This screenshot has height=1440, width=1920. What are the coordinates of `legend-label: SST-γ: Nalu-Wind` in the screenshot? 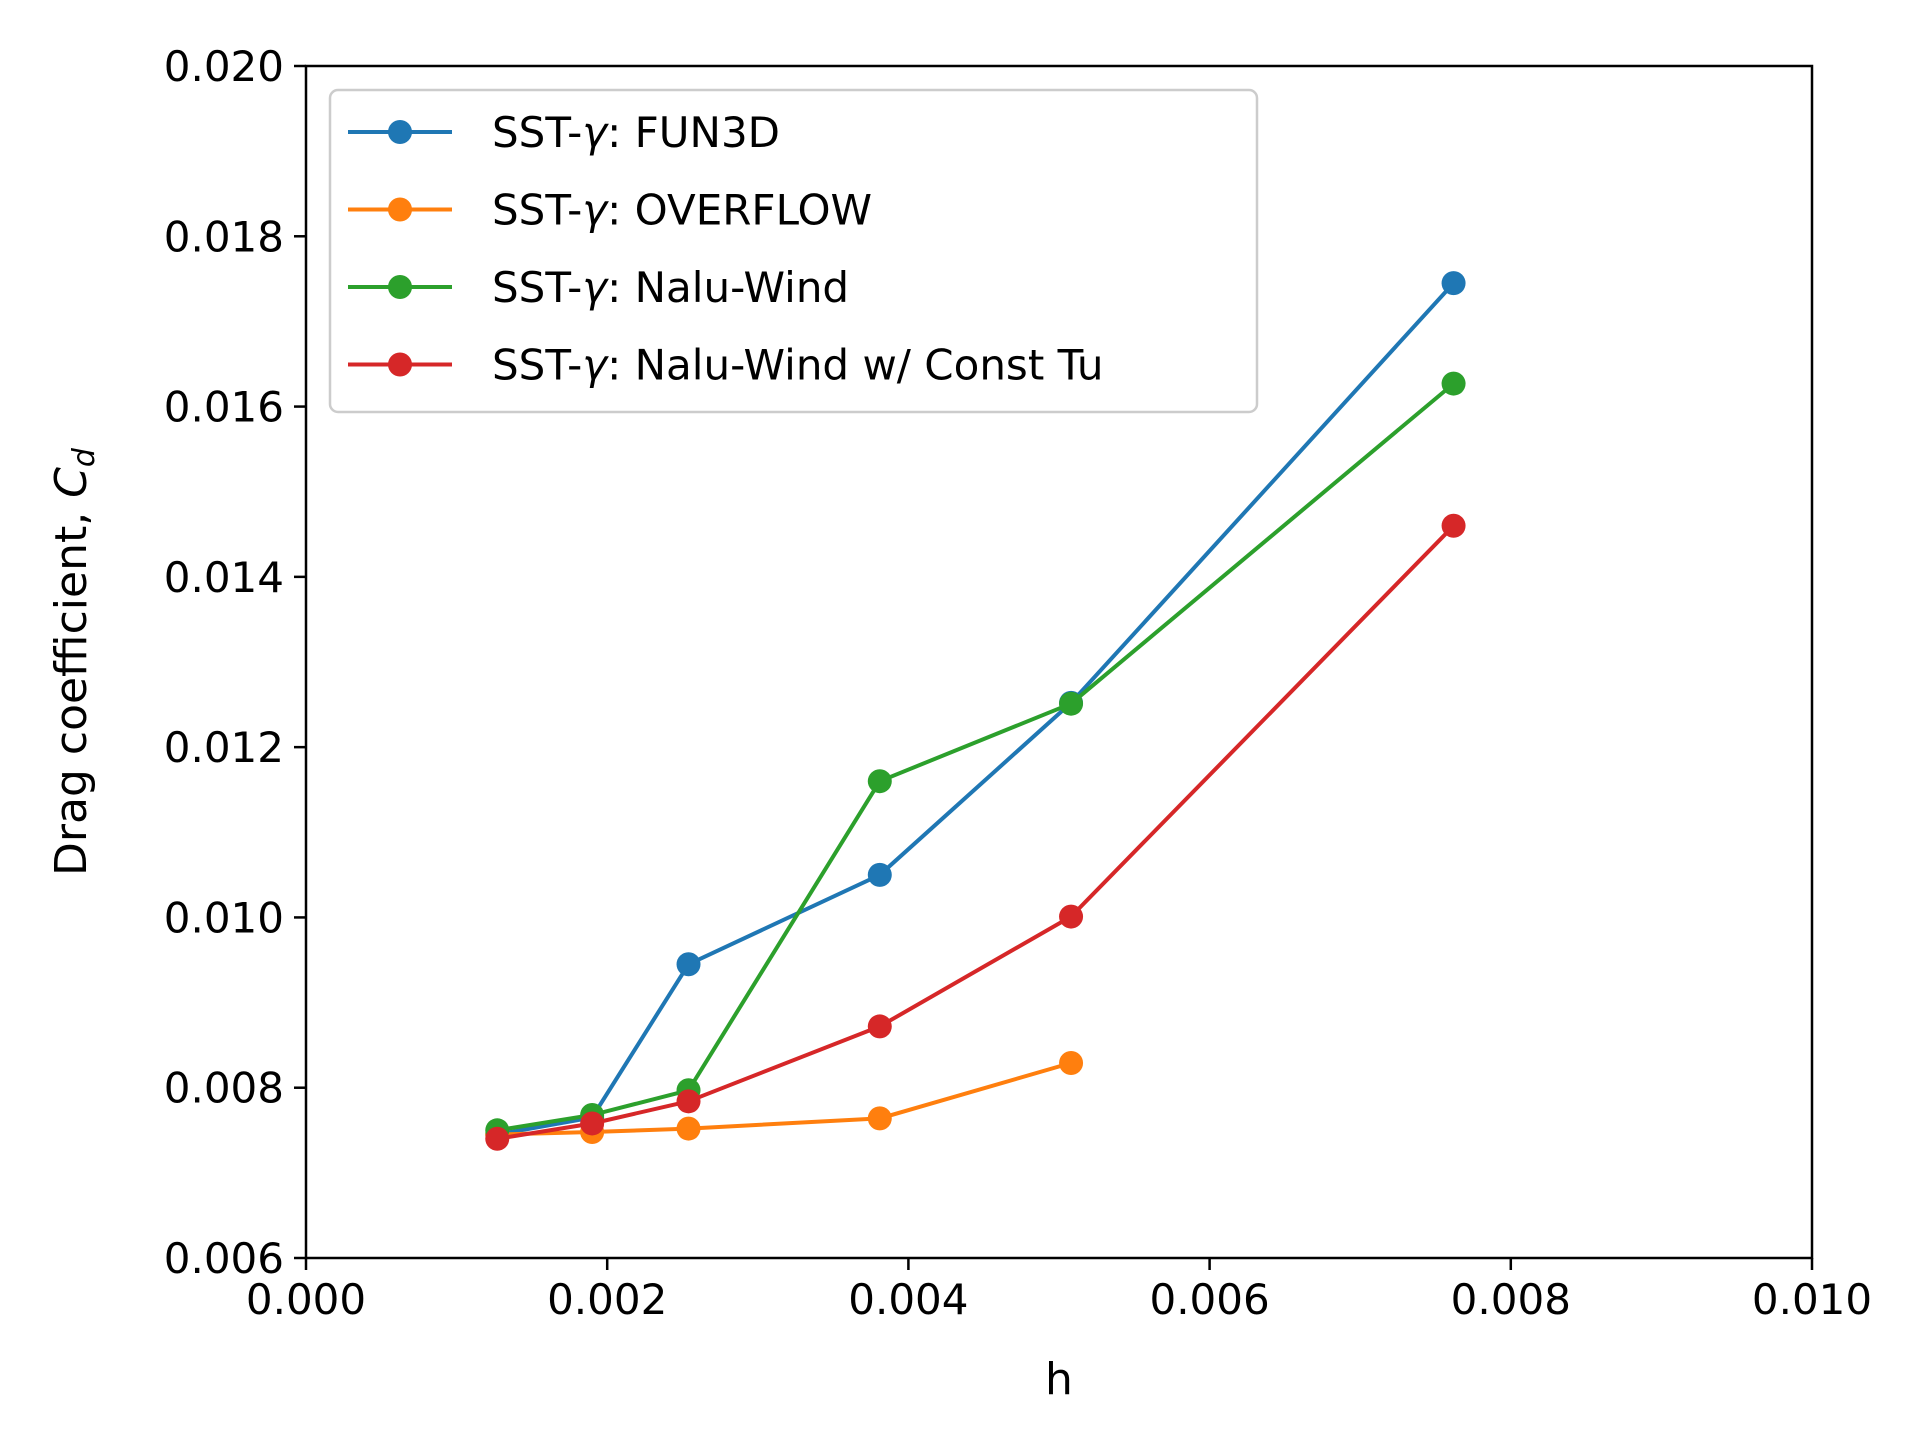 It's located at (670, 287).